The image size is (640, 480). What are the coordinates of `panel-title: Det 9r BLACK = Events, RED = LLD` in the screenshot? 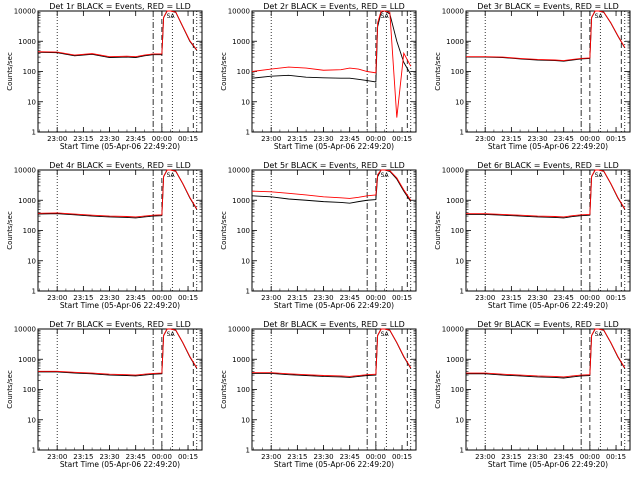 It's located at (548, 324).